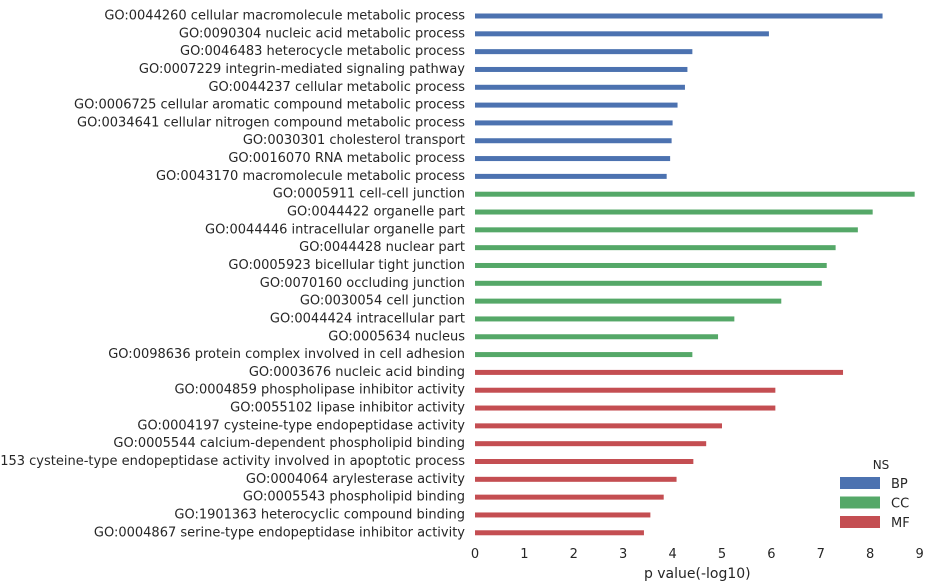 The image size is (932, 587). What do you see at coordinates (354, 497) in the screenshot?
I see `category-label: GO:0005543 phospholipid binding` at bounding box center [354, 497].